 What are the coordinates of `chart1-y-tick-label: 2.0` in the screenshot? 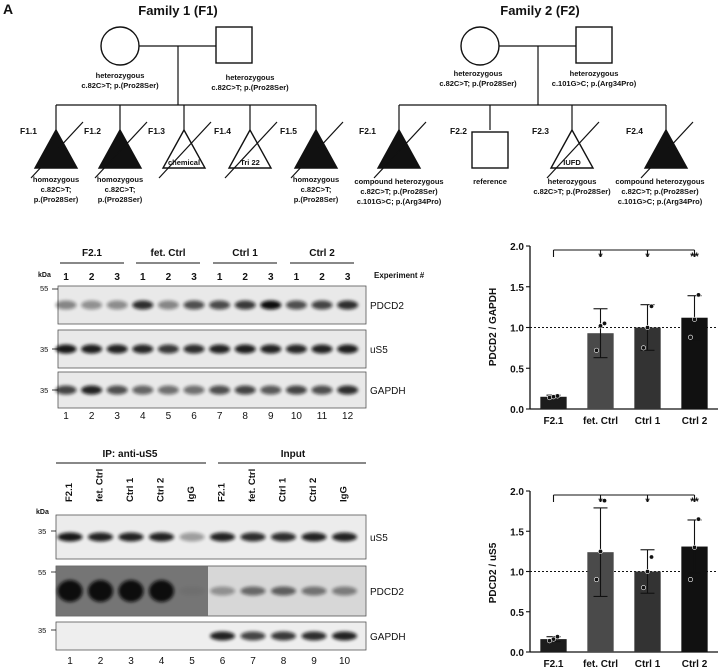 It's located at (517, 247).